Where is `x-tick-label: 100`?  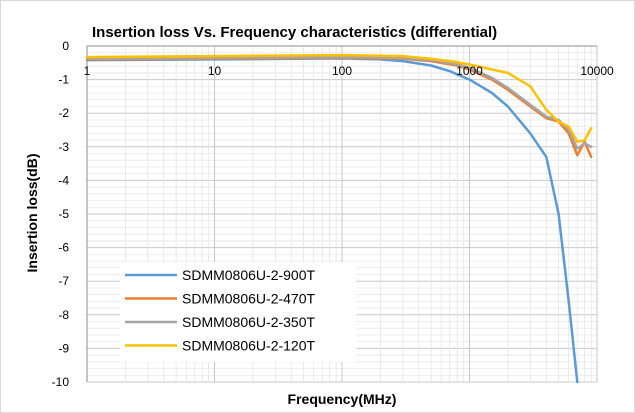
x-tick-label: 100 is located at coordinates (342, 71).